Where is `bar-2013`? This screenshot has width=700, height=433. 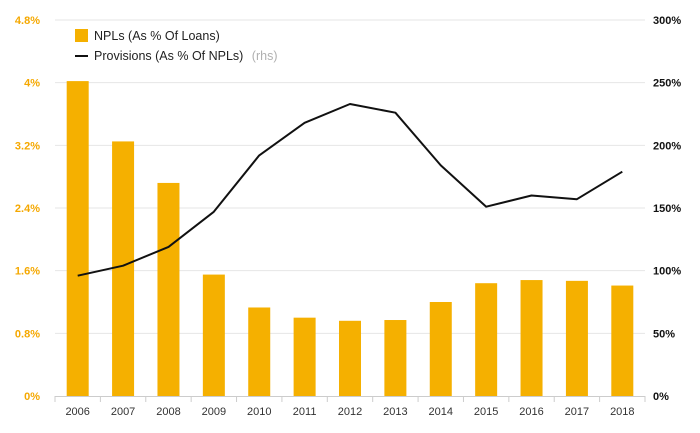 bar-2013 is located at coordinates (395, 358).